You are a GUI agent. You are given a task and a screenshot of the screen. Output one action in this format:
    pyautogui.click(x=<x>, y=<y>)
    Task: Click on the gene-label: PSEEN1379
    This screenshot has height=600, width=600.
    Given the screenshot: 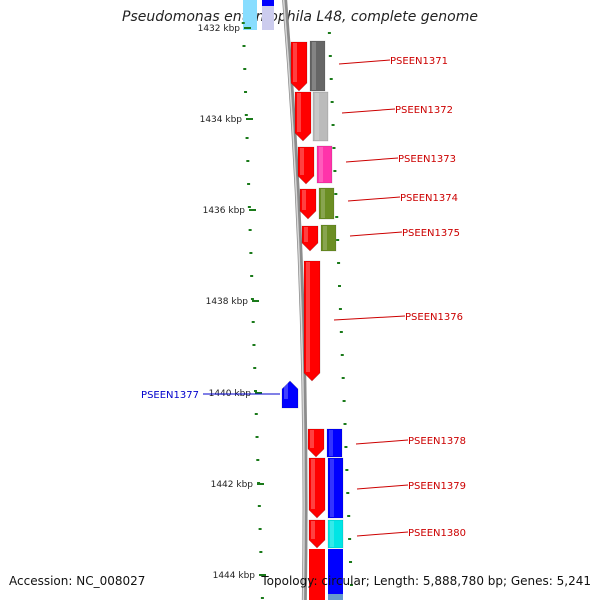 What is the action you would take?
    pyautogui.click(x=437, y=486)
    